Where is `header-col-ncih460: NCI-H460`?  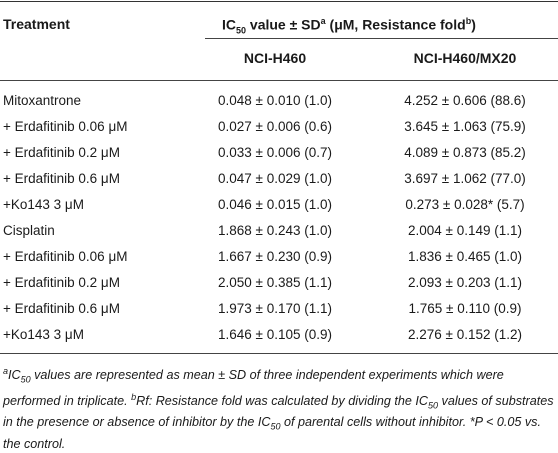 header-col-ncih460: NCI-H460 is located at coordinates (275, 58).